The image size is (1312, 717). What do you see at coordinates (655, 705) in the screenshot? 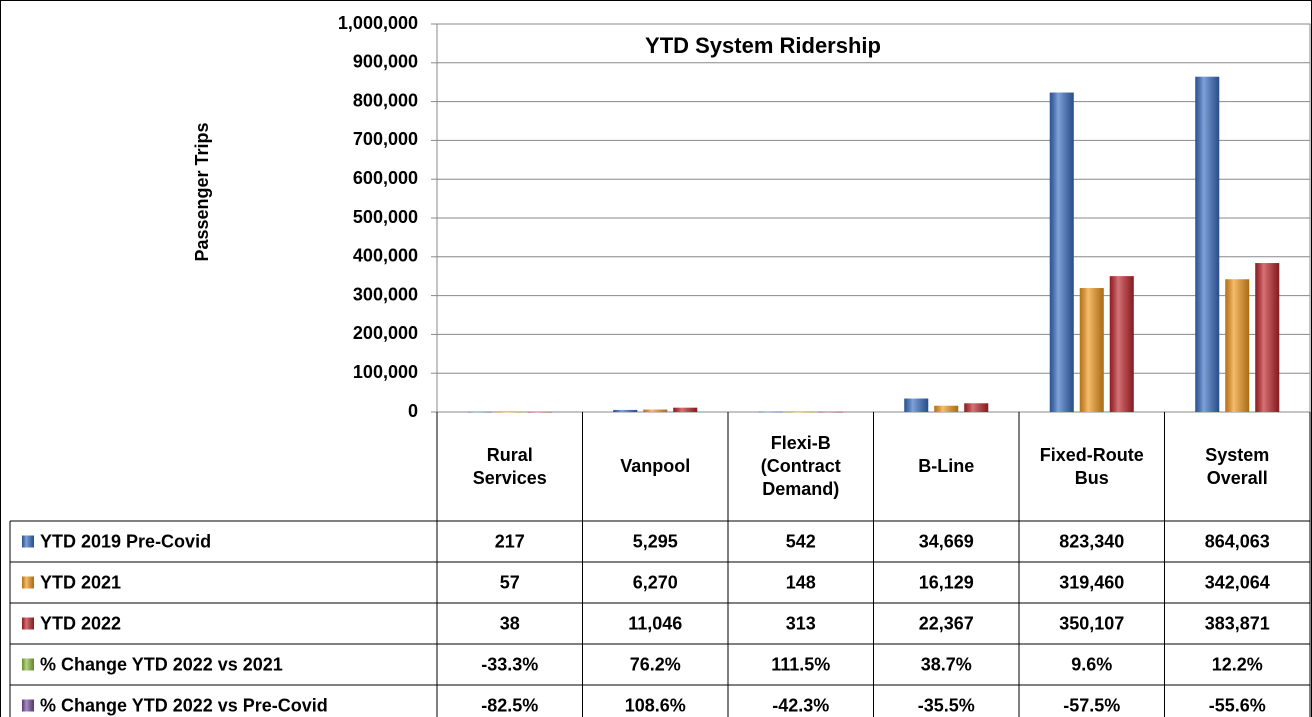
I see `table-cell: 108.6%` at bounding box center [655, 705].